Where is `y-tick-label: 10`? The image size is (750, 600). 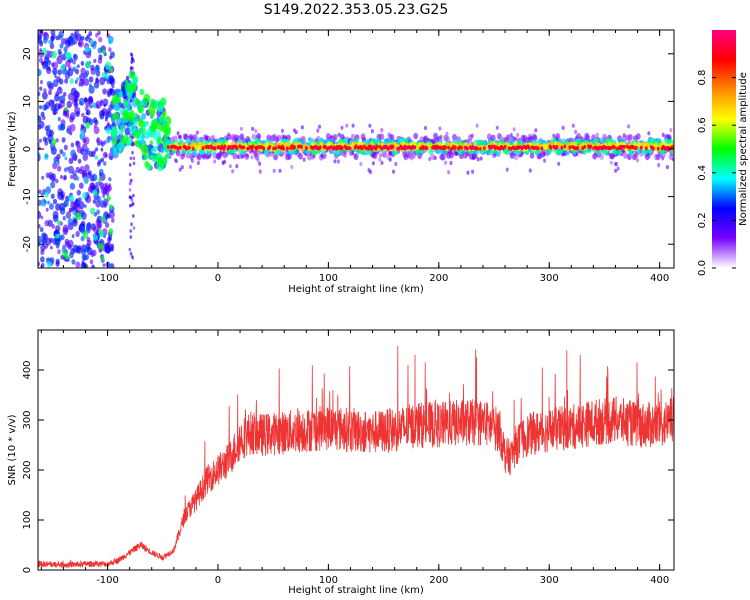
y-tick-label: 10 is located at coordinates (27, 101).